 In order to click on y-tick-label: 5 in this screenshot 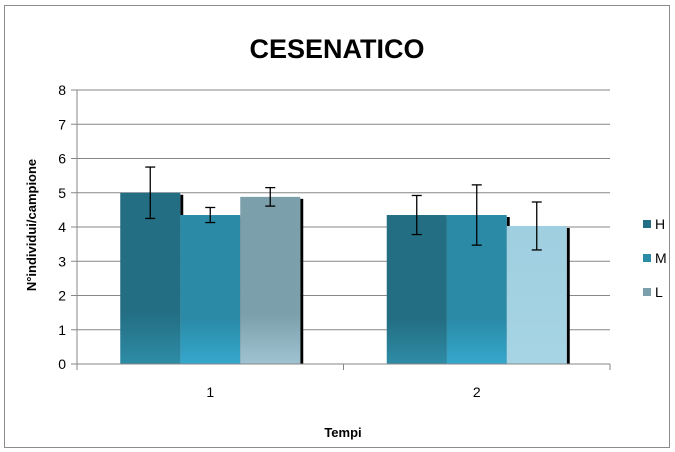, I will do `click(62, 193)`.